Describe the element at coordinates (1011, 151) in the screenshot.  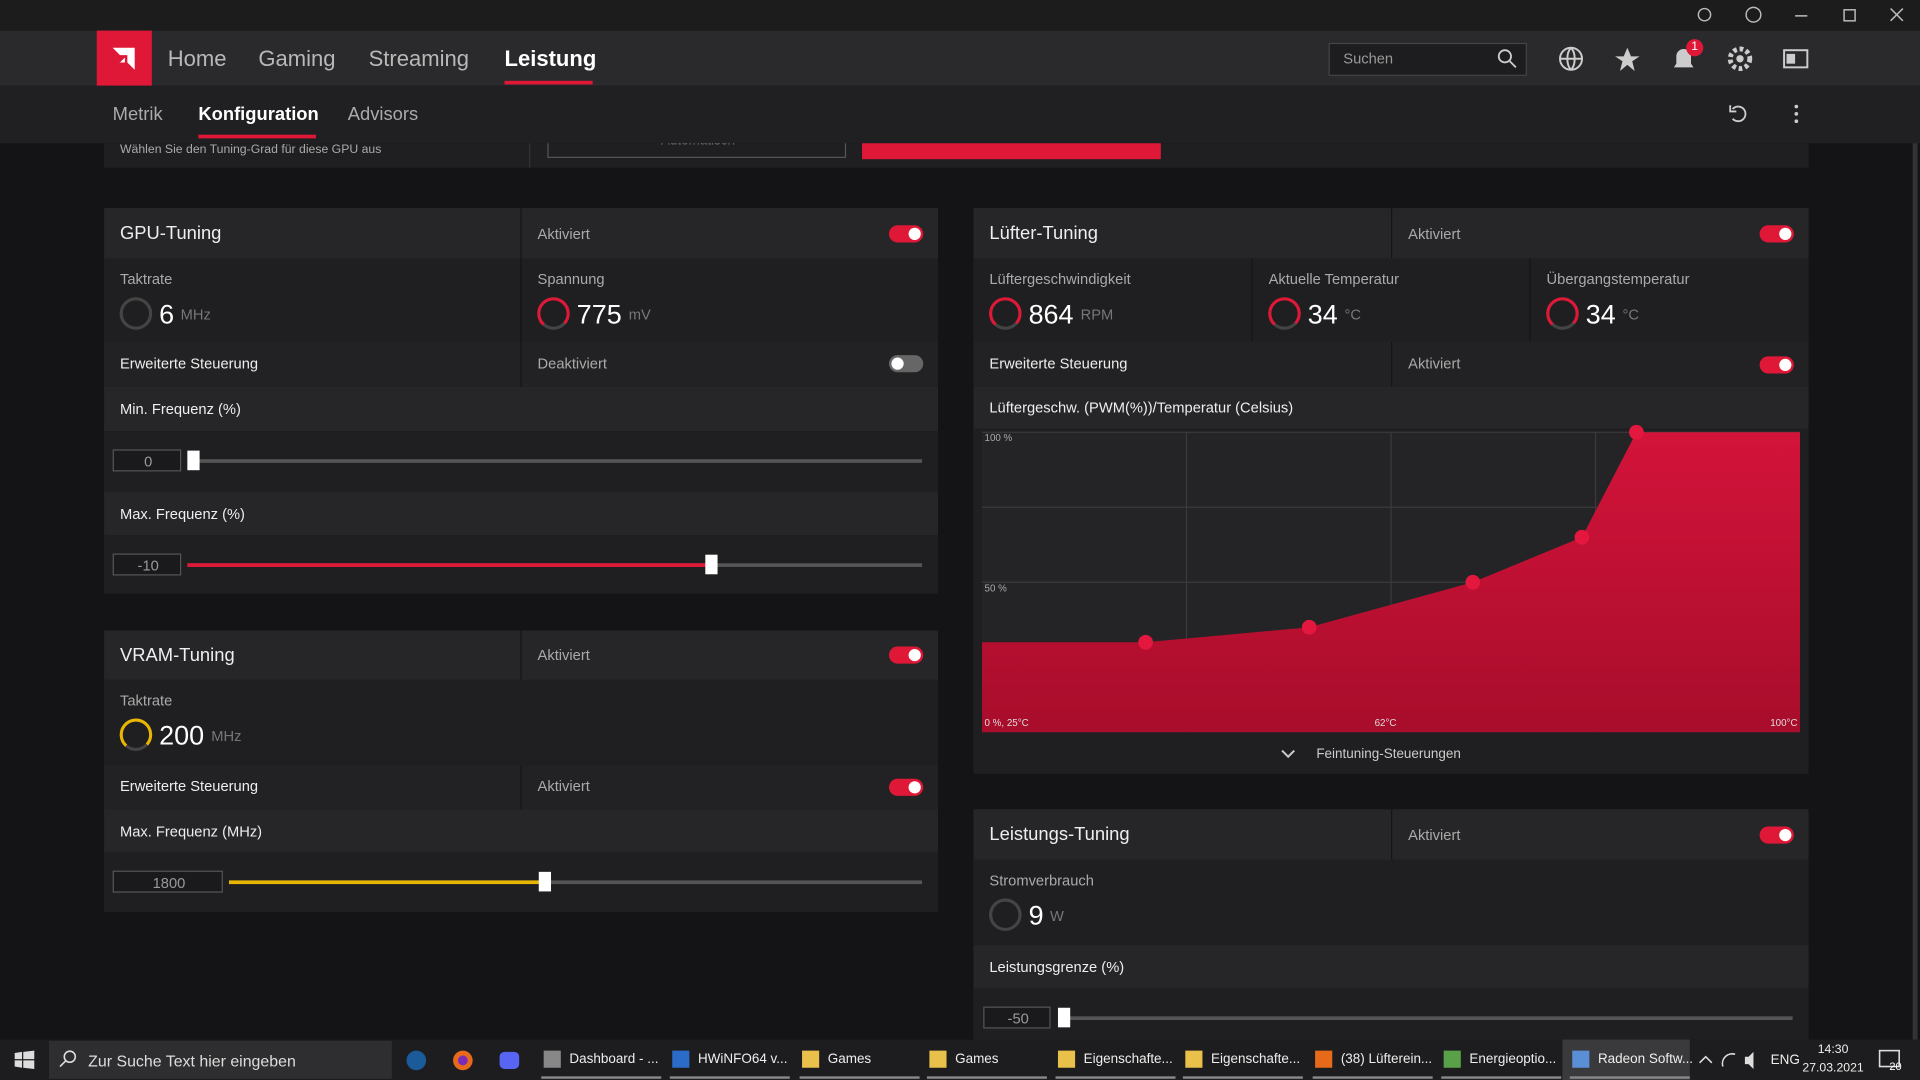
I see `button-manual: Manuell` at that location.